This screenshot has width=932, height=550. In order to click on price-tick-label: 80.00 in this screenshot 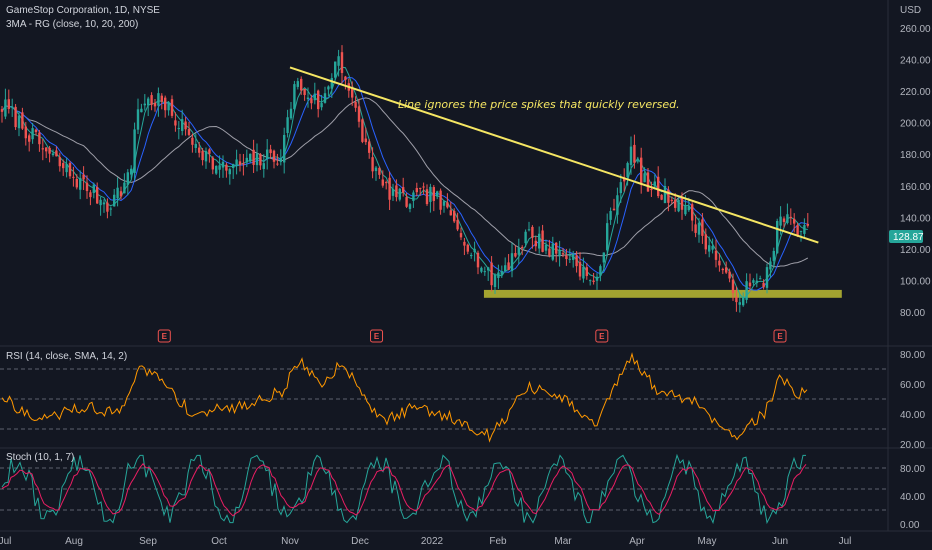, I will do `click(912, 313)`.